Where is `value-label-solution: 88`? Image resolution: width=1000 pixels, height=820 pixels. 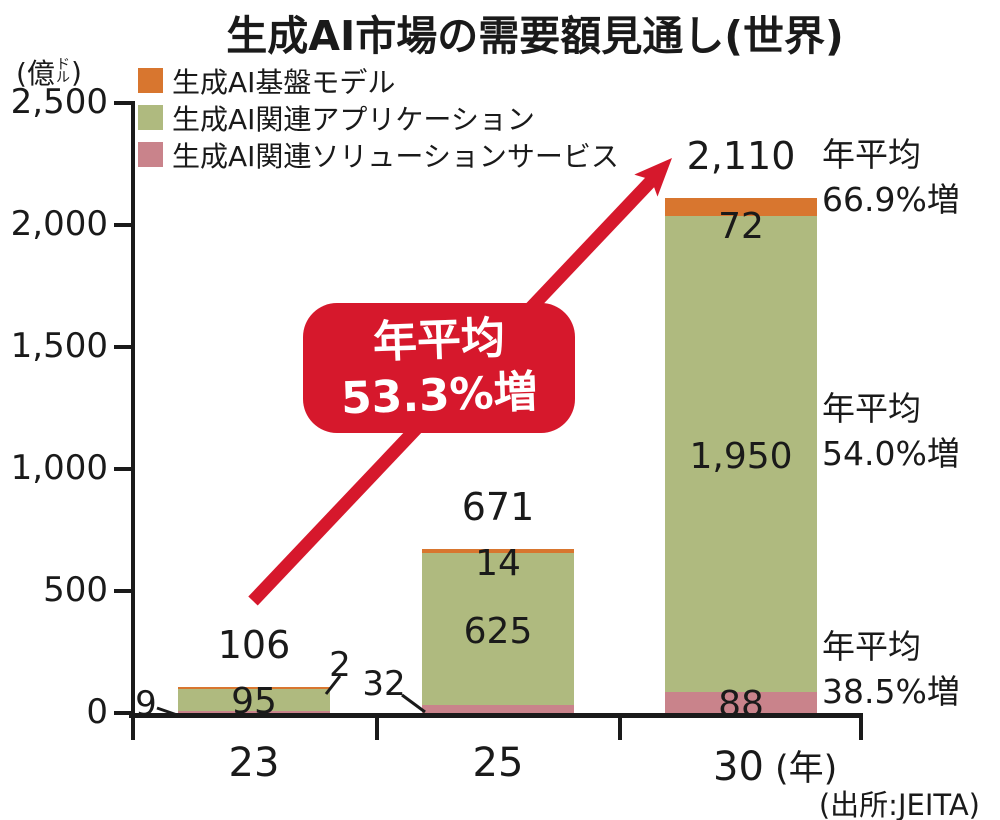
value-label-solution: 88 is located at coordinates (741, 705).